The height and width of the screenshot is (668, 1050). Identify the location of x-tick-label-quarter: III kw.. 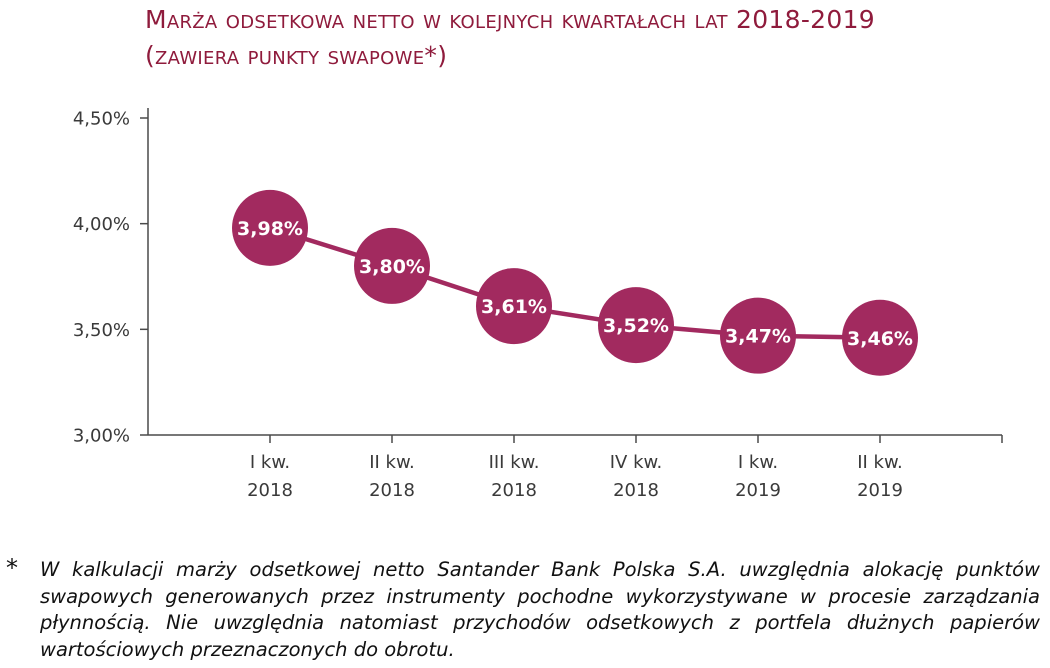
(514, 462).